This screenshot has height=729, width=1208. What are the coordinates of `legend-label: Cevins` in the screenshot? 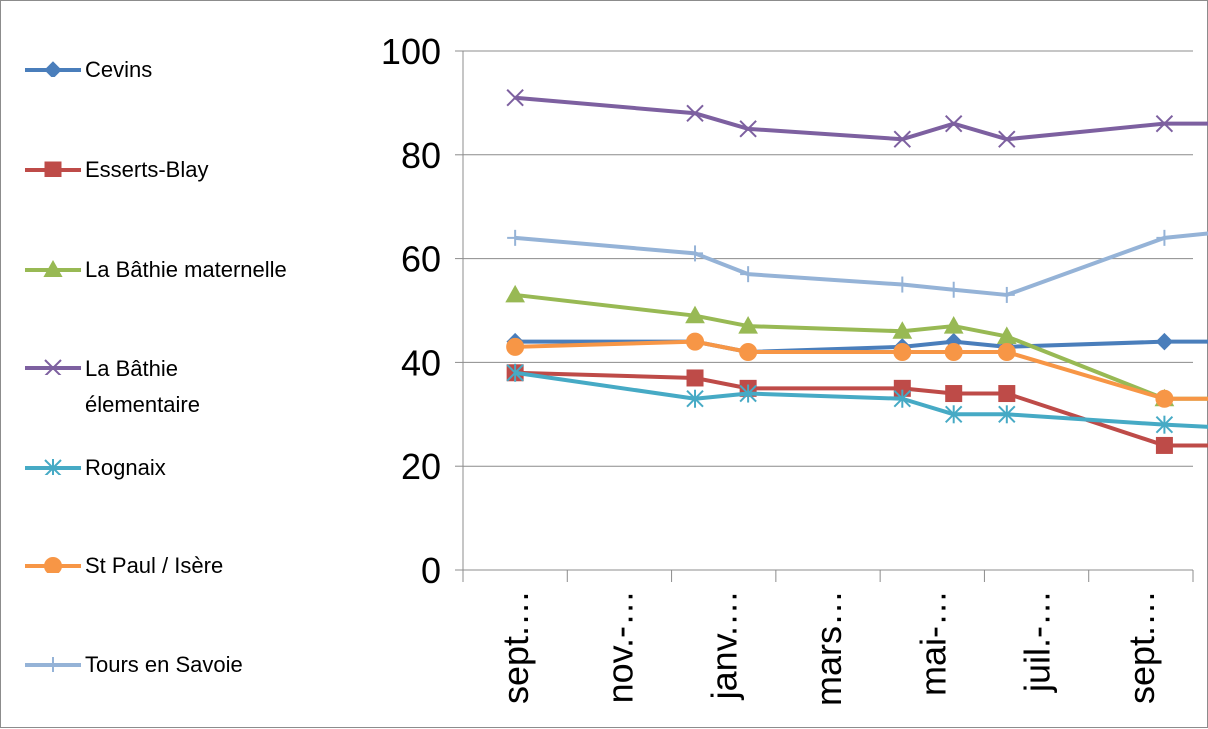 It's located at (119, 69).